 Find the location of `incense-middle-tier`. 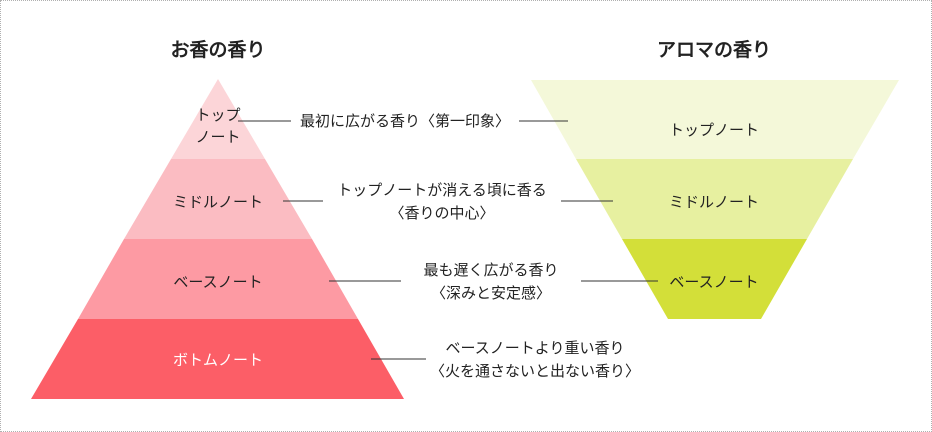

incense-middle-tier is located at coordinates (218, 199).